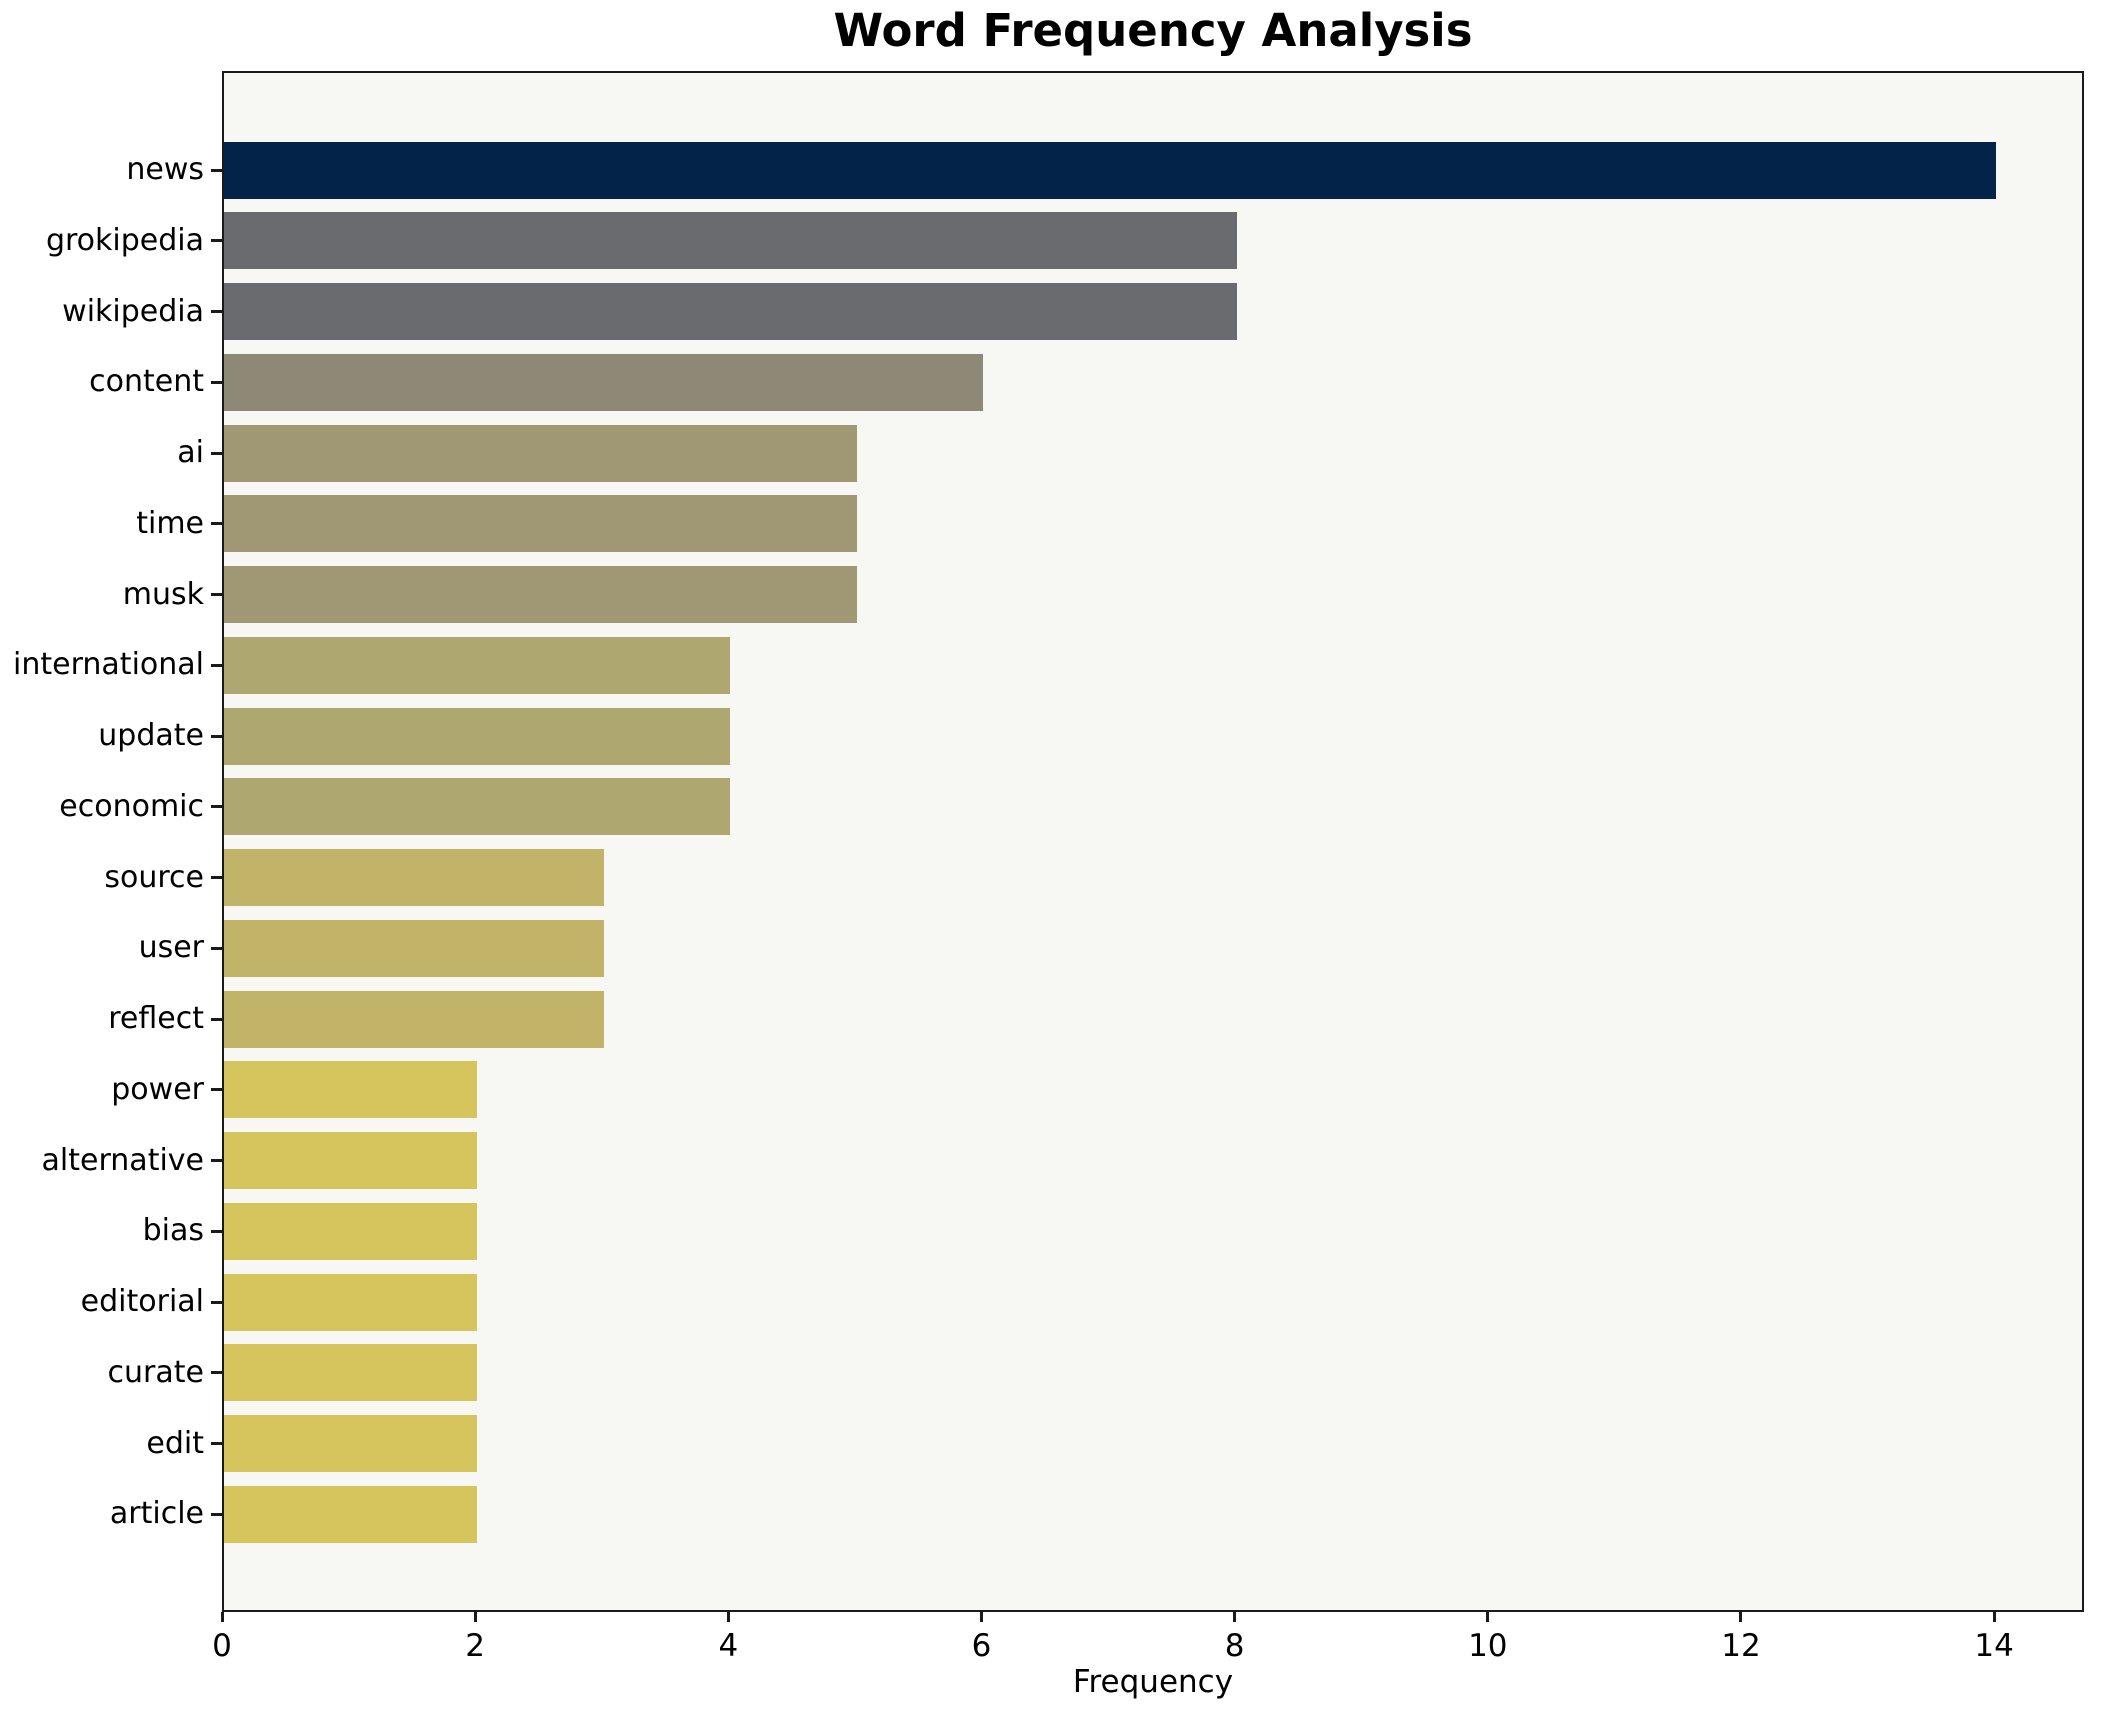 The width and height of the screenshot is (2101, 1722). I want to click on y-tick-wikipedia, so click(216, 312).